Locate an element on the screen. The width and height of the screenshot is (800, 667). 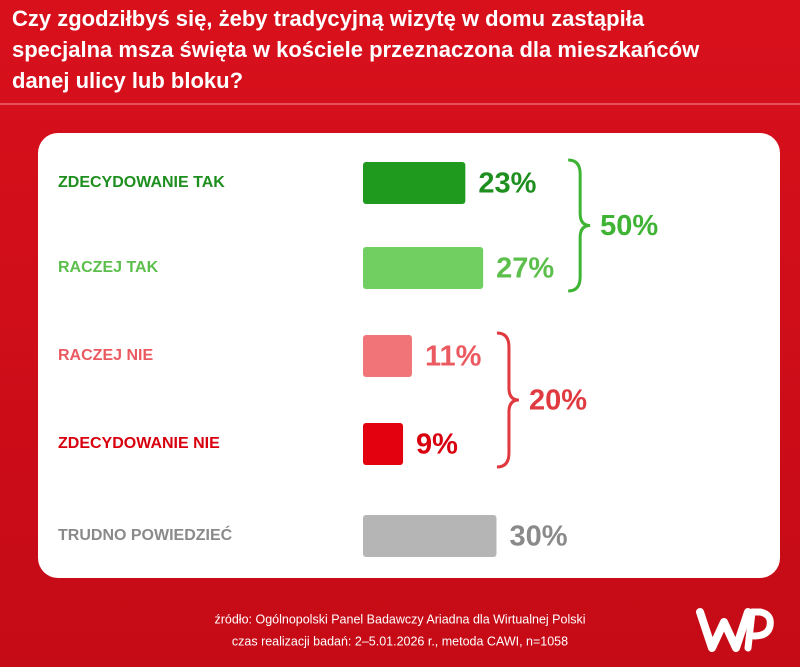
category-label: TRUDNO POWIEDZIEĆ is located at coordinates (145, 534).